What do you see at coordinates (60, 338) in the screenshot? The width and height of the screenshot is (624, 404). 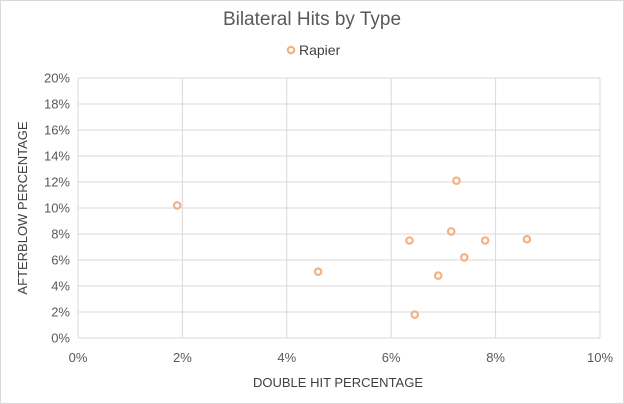 I see `y-tick-label: 0%` at bounding box center [60, 338].